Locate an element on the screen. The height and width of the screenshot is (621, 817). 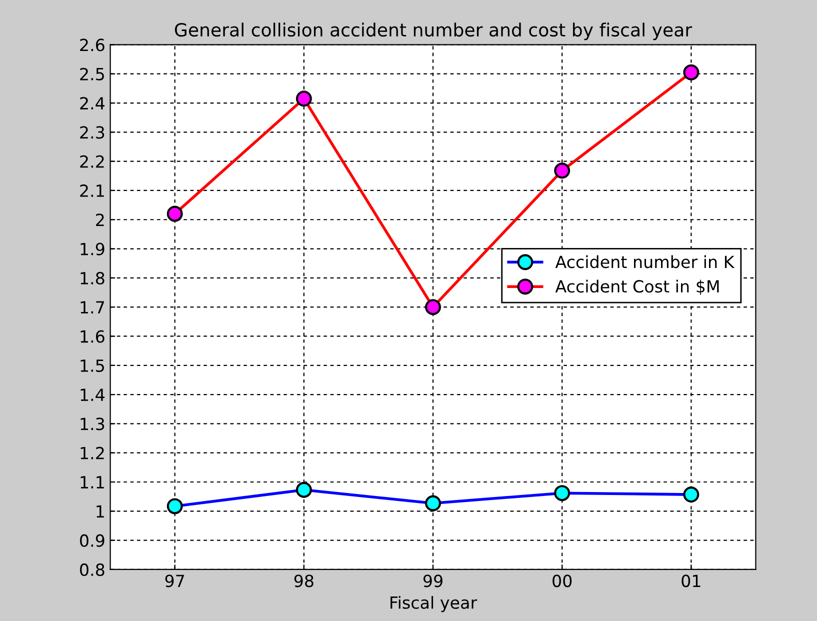
y-tick-label: 1.8 is located at coordinates (92, 278).